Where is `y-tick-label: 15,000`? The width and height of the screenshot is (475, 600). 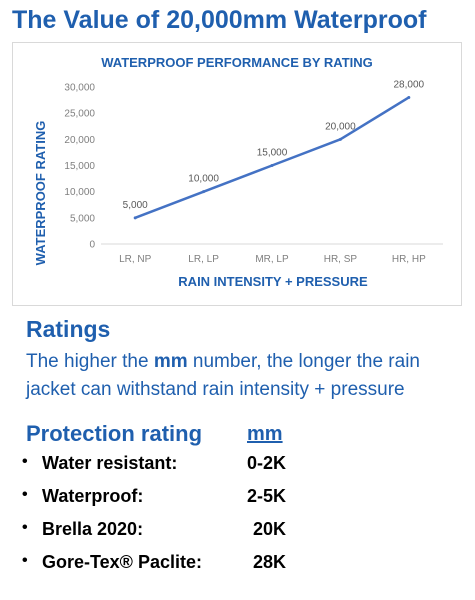
y-tick-label: 15,000 is located at coordinates (79, 166).